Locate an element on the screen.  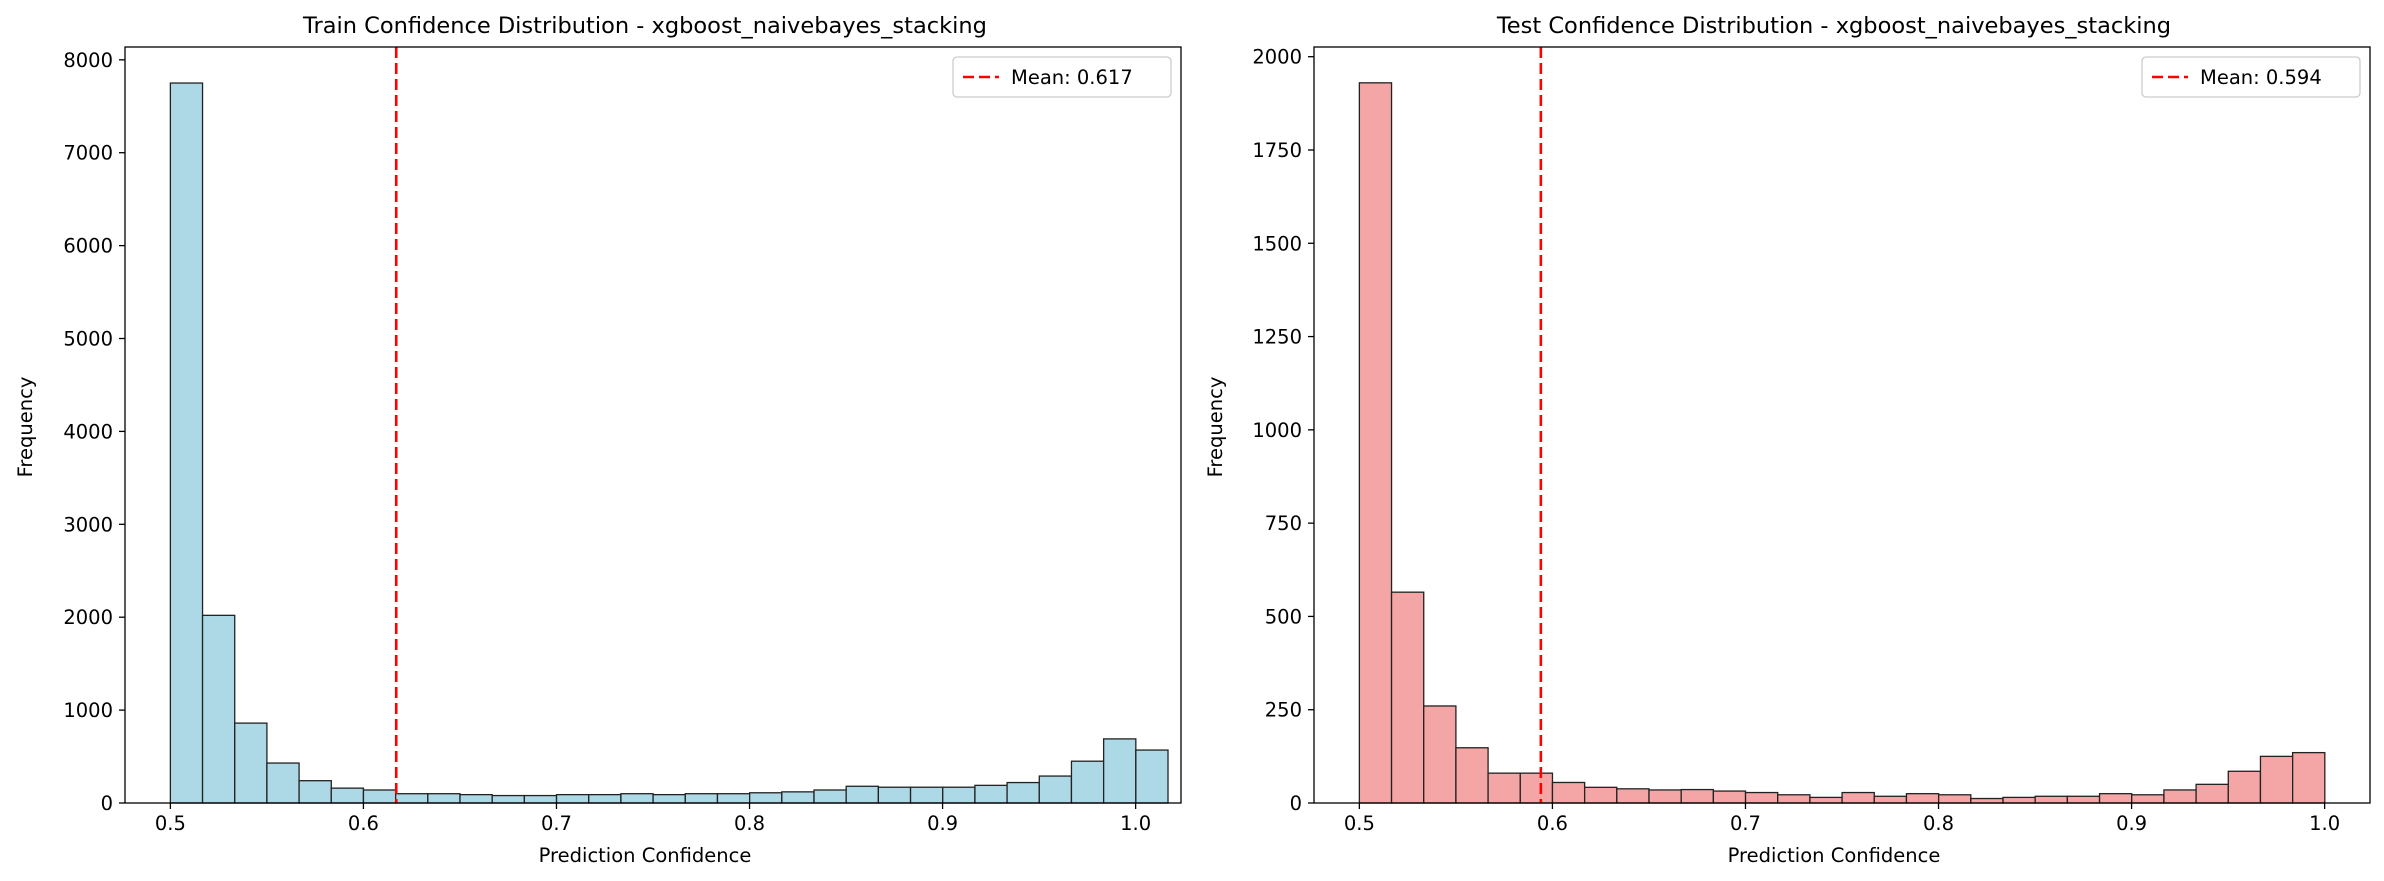
x-tick-label: 0.6 is located at coordinates (1552, 823).